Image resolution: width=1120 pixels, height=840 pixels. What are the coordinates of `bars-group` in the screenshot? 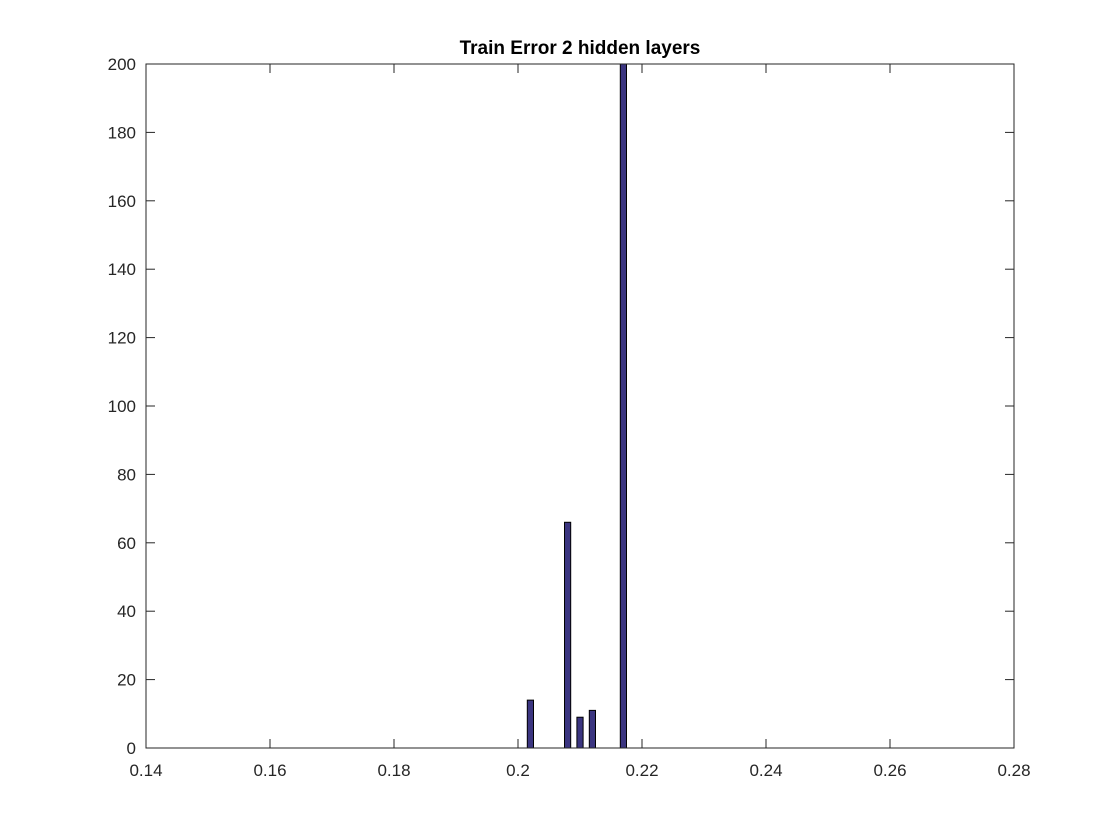 It's located at (576, 406).